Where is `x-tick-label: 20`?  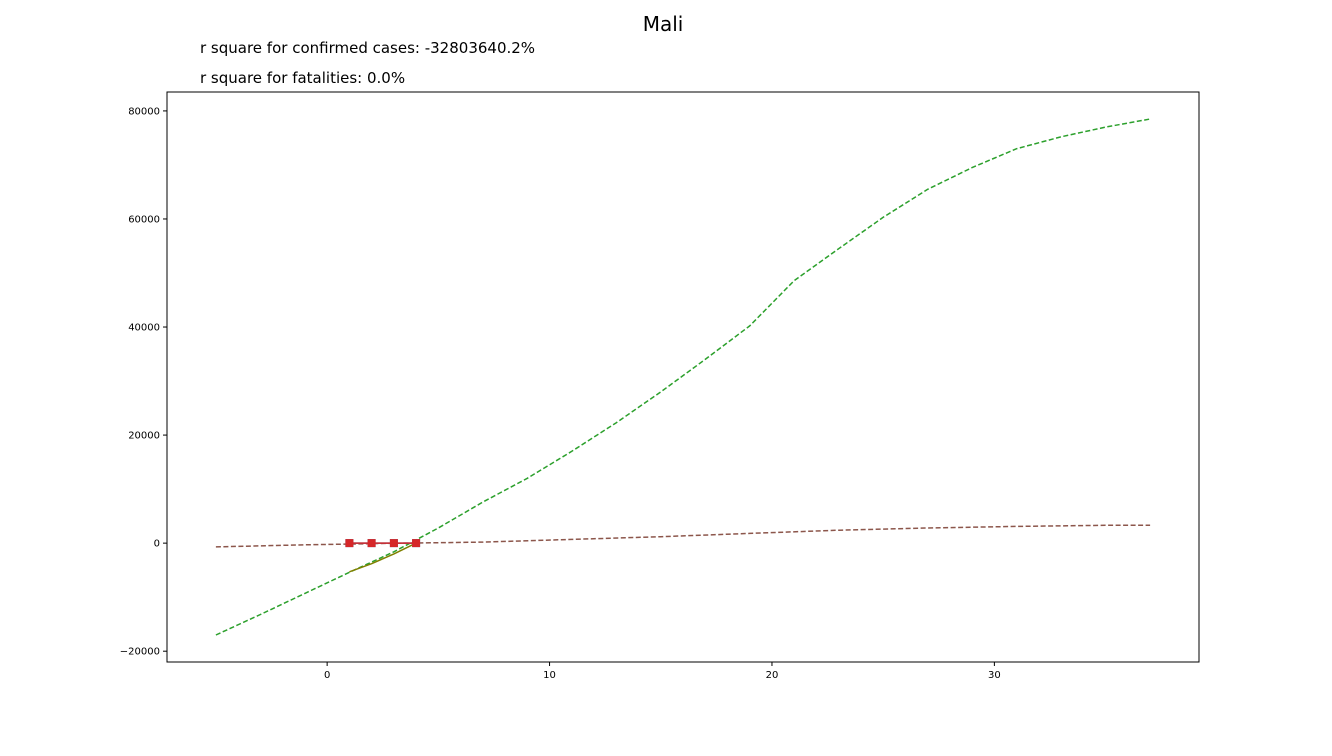
x-tick-label: 20 is located at coordinates (772, 675).